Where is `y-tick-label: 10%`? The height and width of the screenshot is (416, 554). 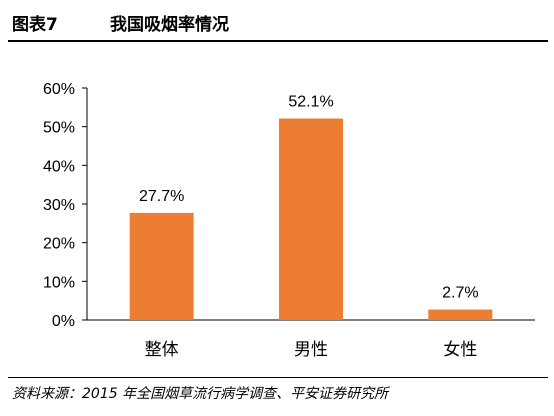
y-tick-label: 10% is located at coordinates (59, 282).